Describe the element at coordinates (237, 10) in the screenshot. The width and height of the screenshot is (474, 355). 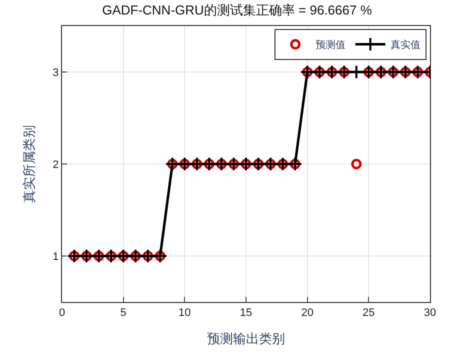
I see `chart-title: GADF-CNN-GRU的测试集正确率 = 96.6667 %` at that location.